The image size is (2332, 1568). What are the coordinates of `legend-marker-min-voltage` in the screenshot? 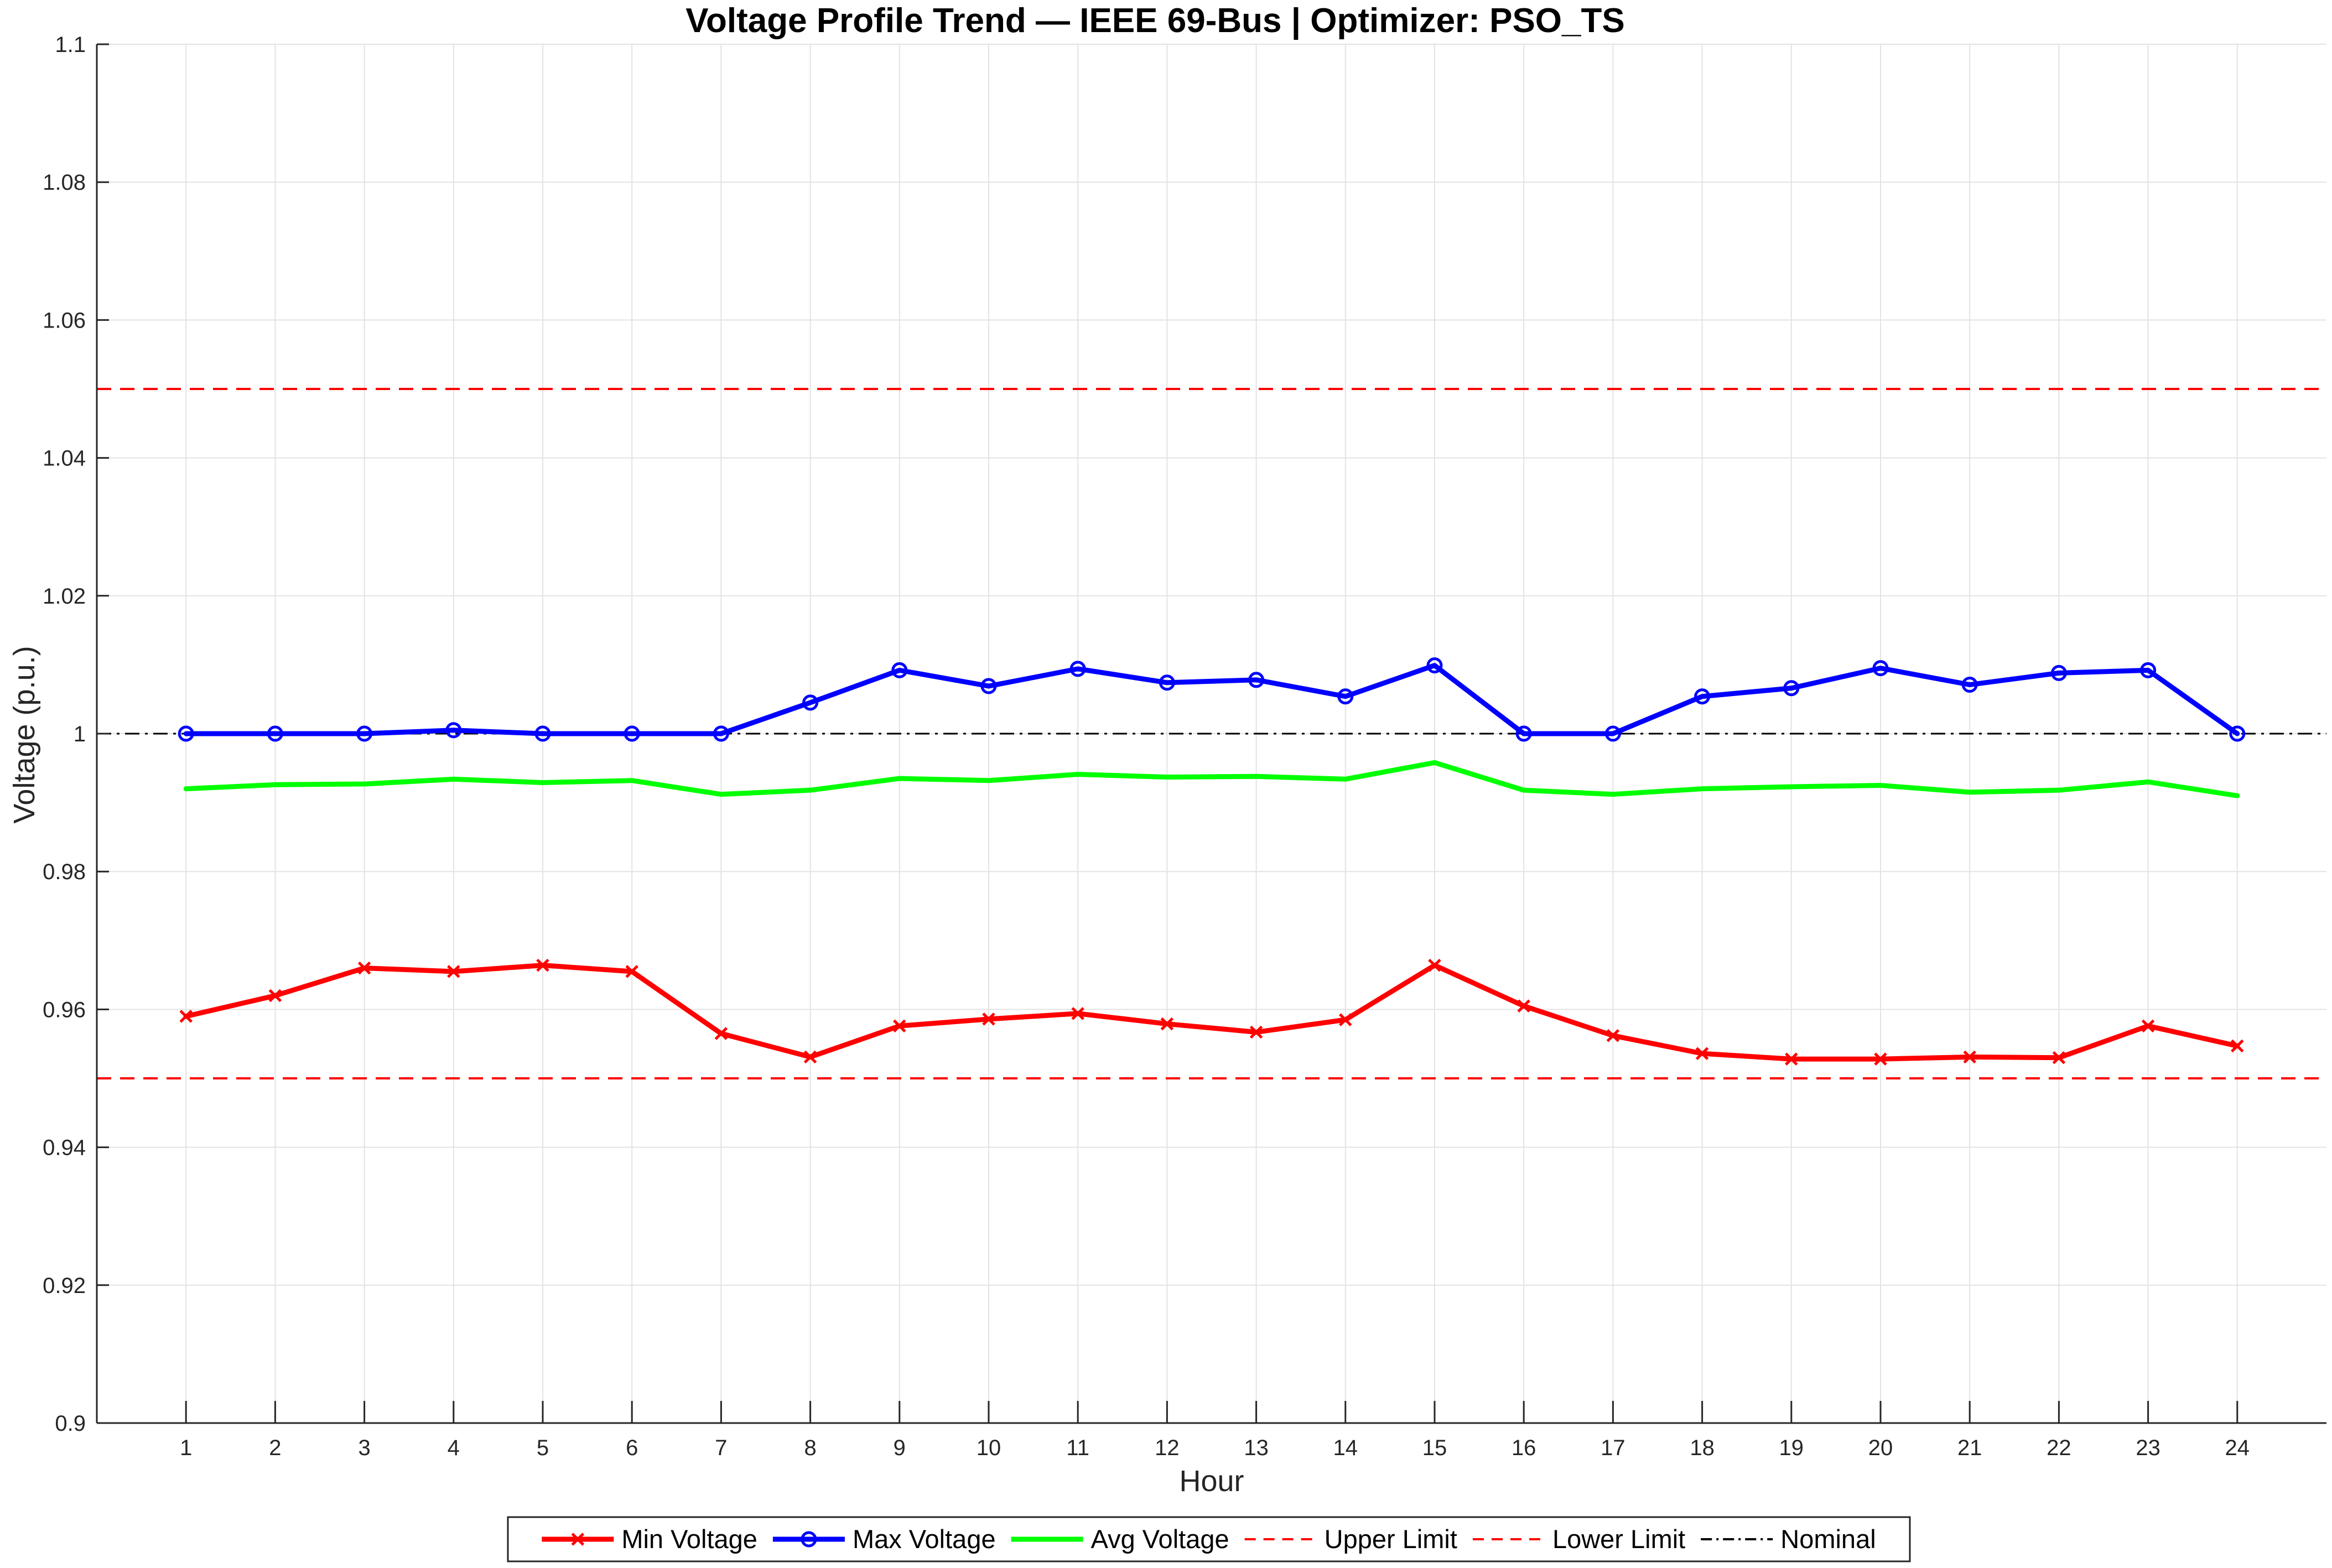 It's located at (578, 1540).